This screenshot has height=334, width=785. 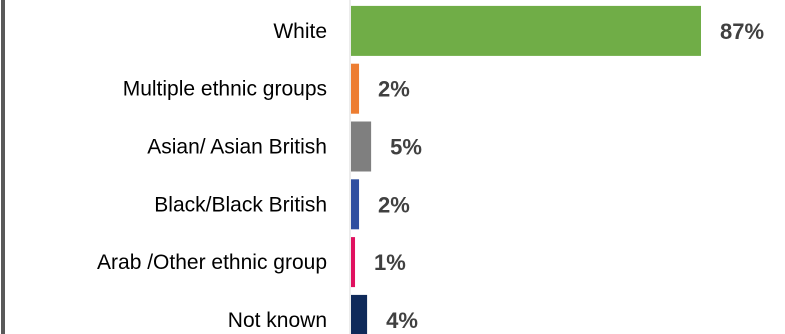 I want to click on category-label: Black/Black British, so click(x=240, y=204).